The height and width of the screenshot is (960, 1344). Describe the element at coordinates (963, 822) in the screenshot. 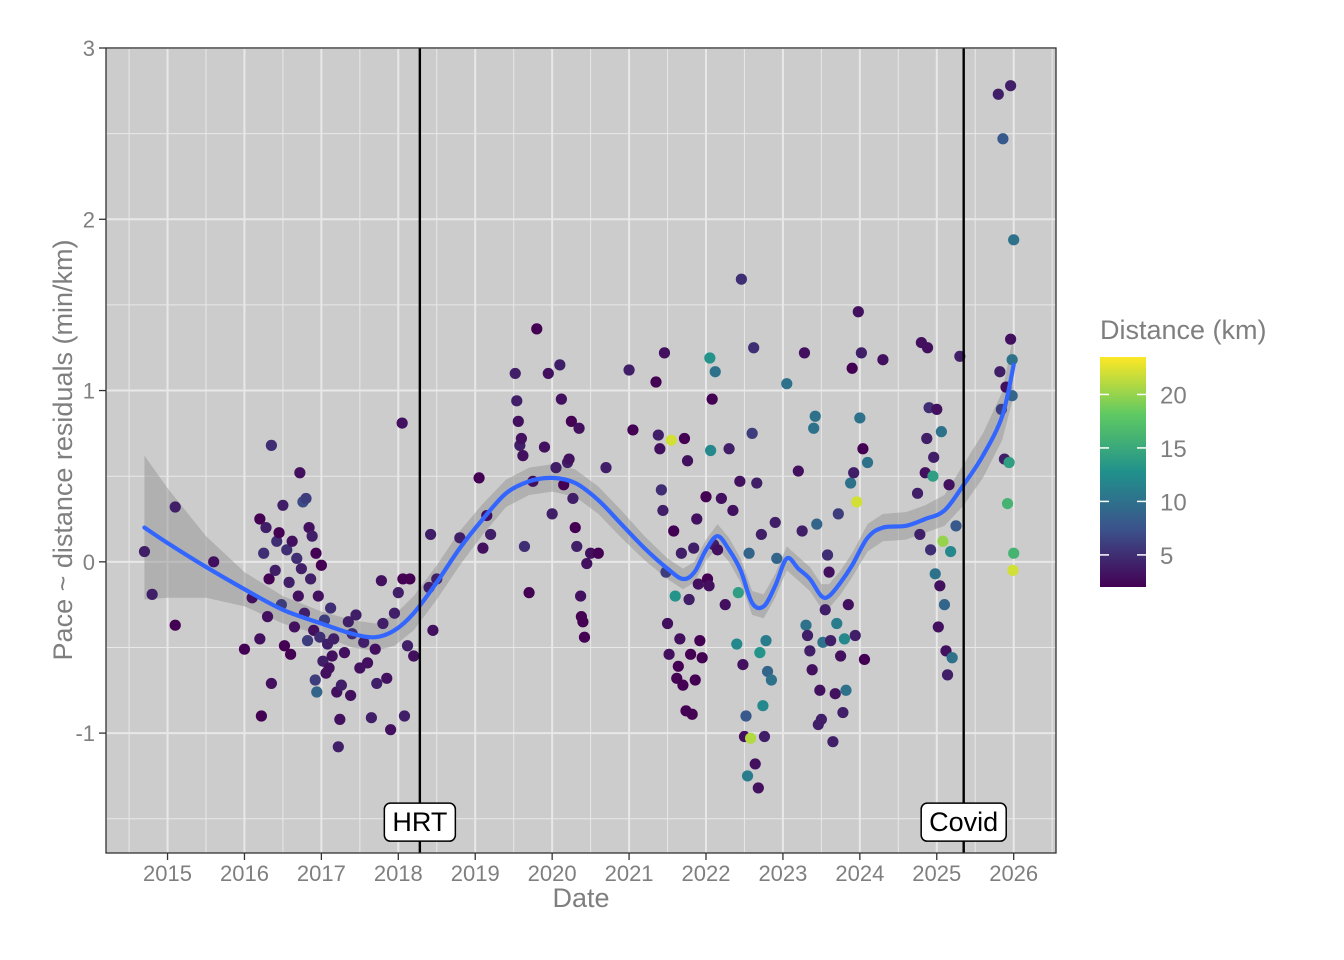

I see `event-label: Covid` at that location.